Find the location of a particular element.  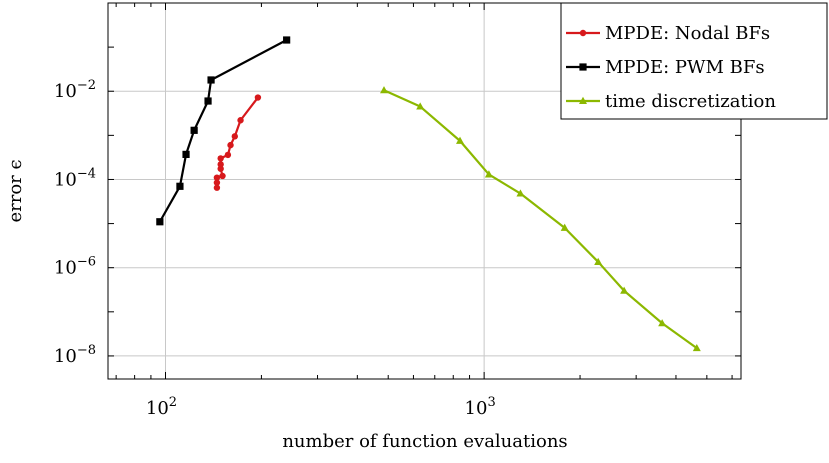

legend-label: MPDE: PWM BFs is located at coordinates (685, 67).